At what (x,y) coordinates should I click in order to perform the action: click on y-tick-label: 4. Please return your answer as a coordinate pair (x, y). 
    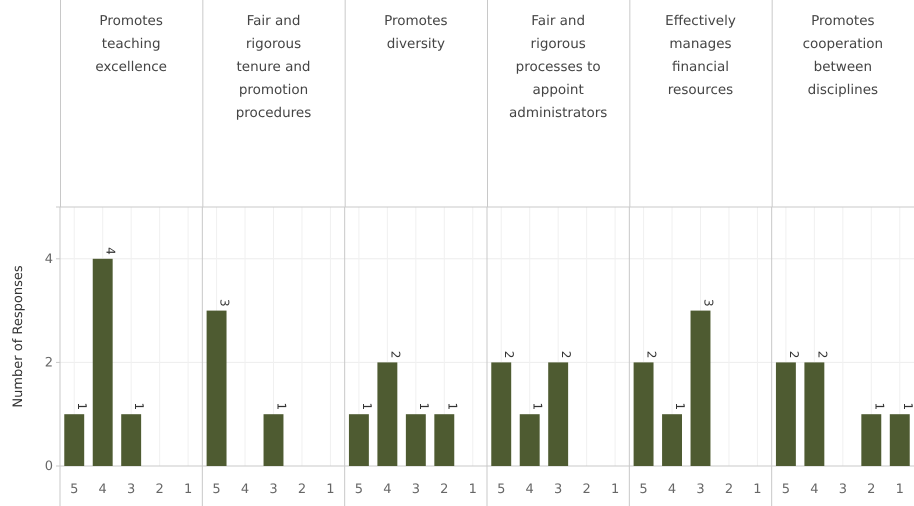
    Looking at the image, I should click on (48, 259).